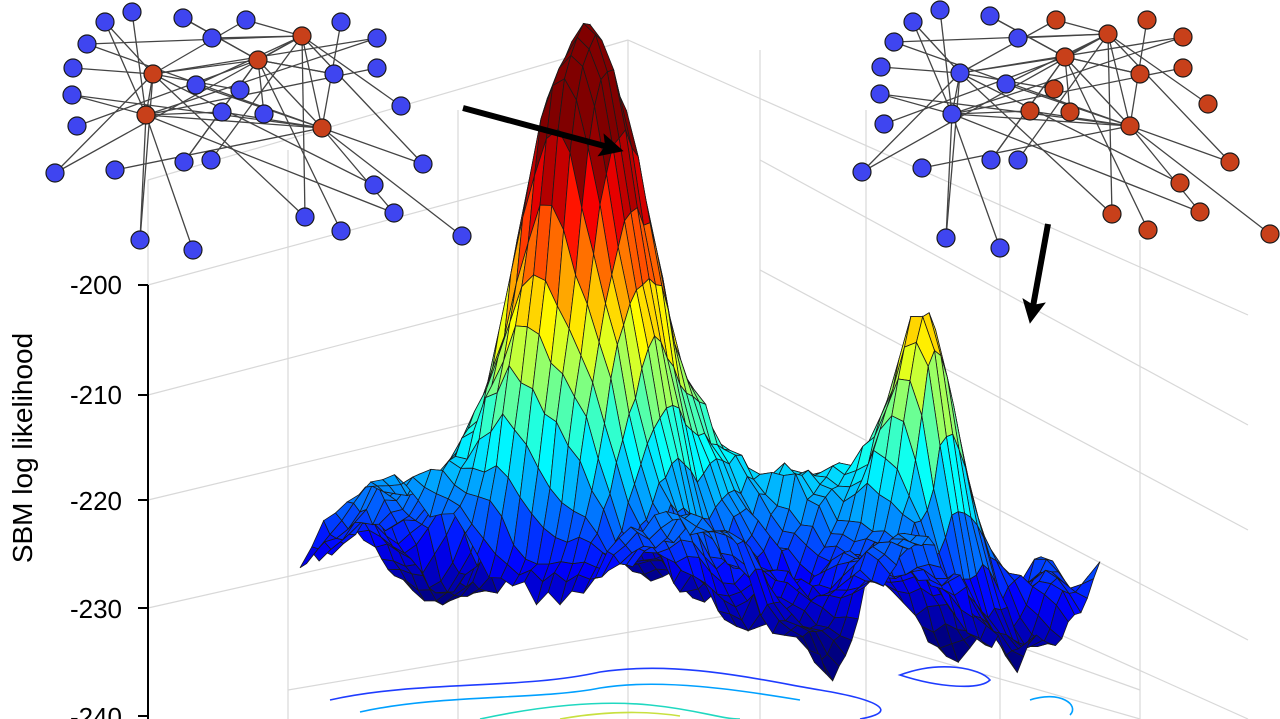  What do you see at coordinates (96, 501) in the screenshot?
I see `z-tick-label: -220` at bounding box center [96, 501].